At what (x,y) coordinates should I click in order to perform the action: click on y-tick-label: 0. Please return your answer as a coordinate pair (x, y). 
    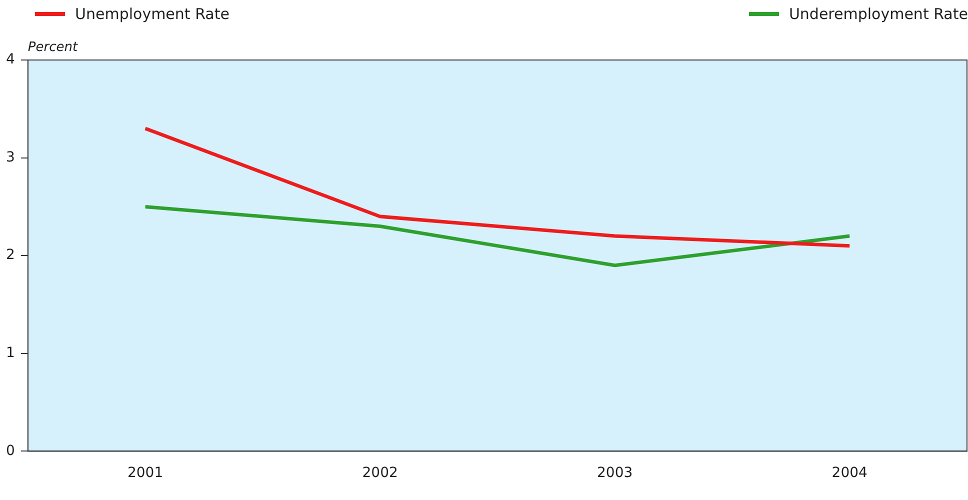
    Looking at the image, I should click on (10, 450).